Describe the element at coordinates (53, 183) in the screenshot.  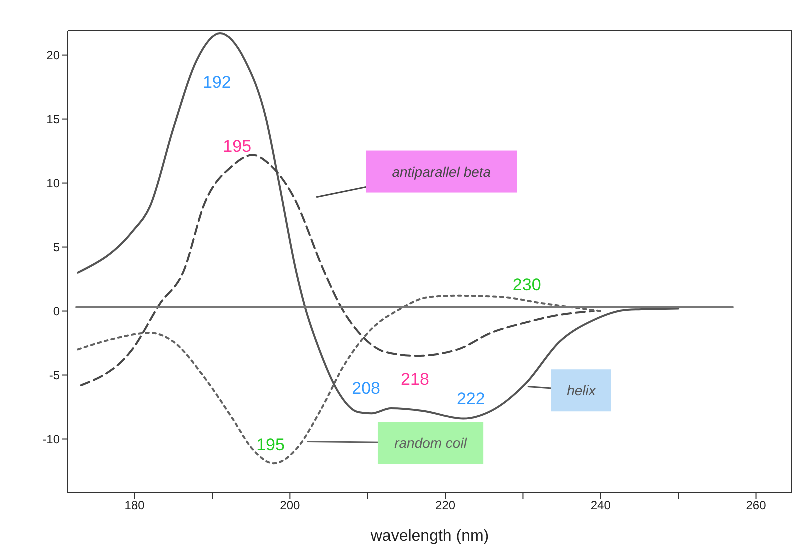
I see `y-tick-label: 10` at that location.